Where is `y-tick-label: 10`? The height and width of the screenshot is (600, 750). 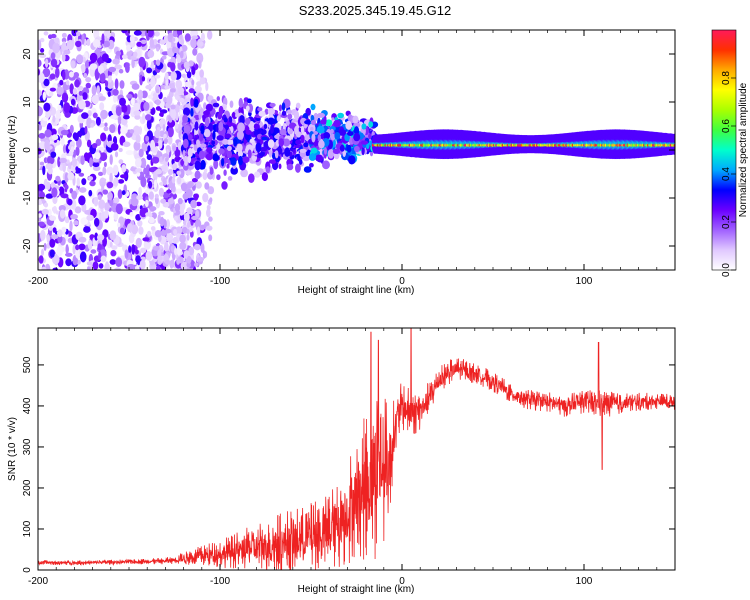
y-tick-label: 10 is located at coordinates (27, 102).